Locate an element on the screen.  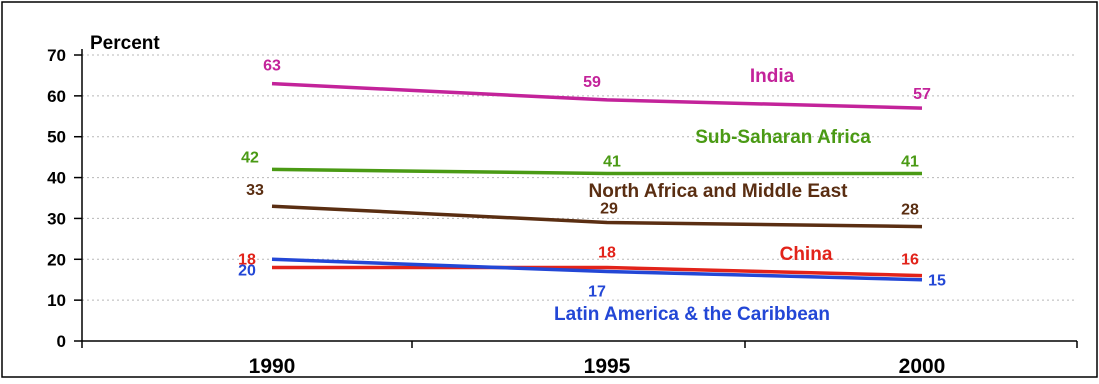
data-label: 57 is located at coordinates (922, 94).